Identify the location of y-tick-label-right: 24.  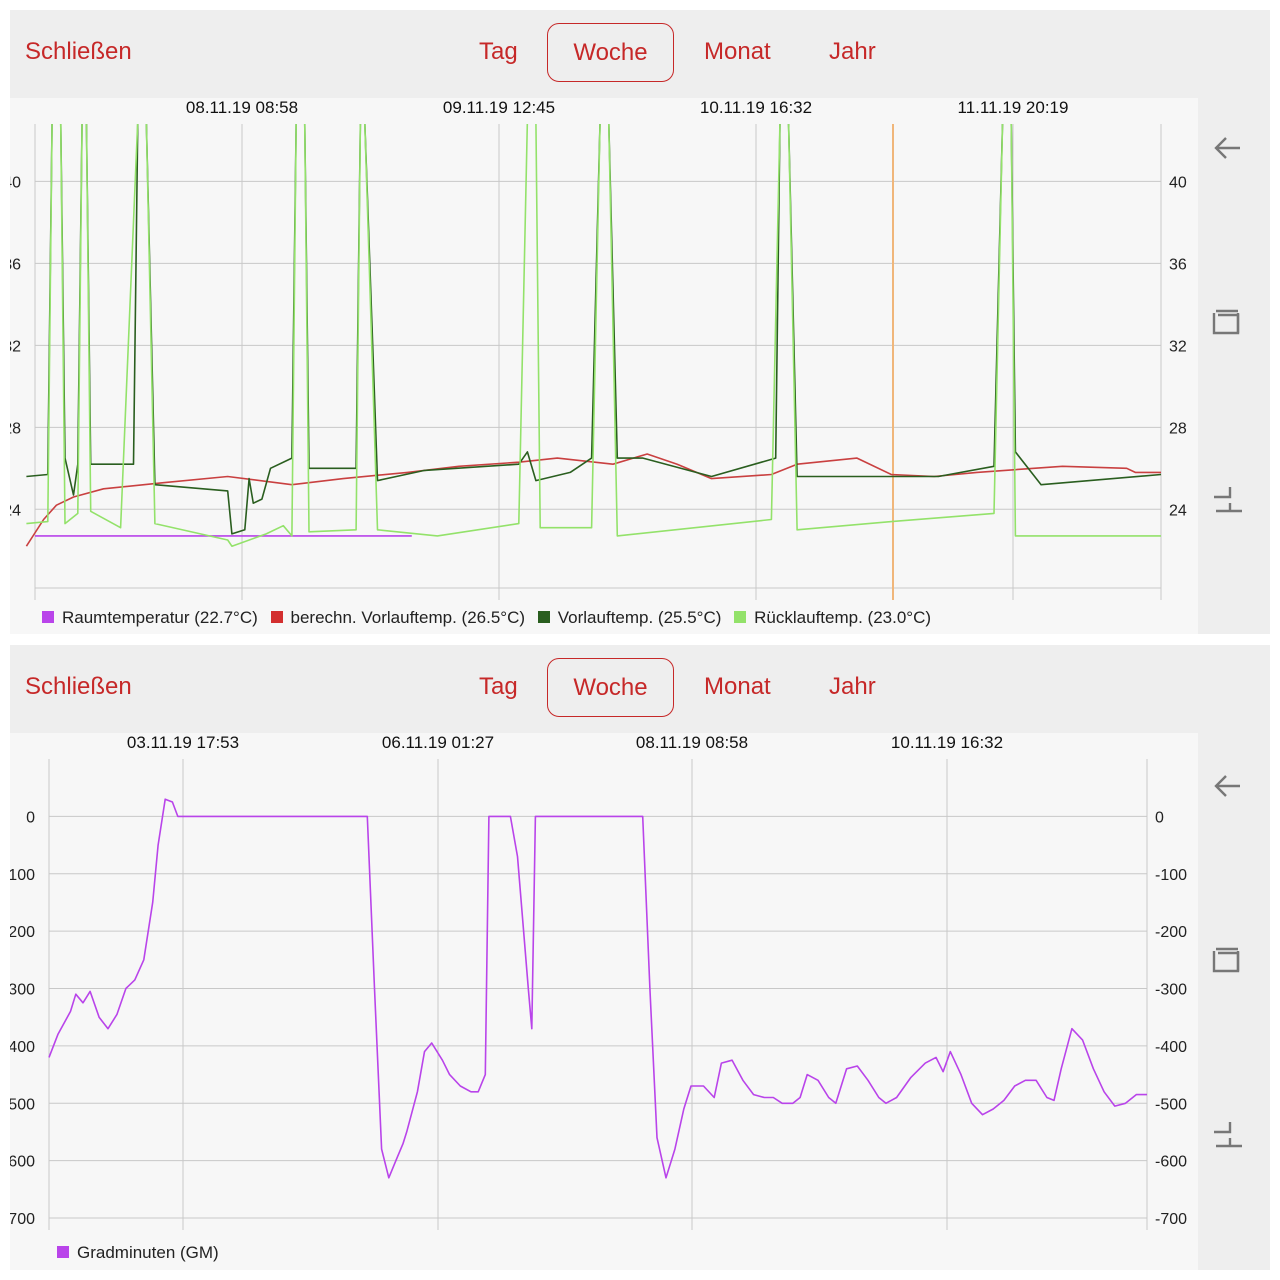
(1178, 510).